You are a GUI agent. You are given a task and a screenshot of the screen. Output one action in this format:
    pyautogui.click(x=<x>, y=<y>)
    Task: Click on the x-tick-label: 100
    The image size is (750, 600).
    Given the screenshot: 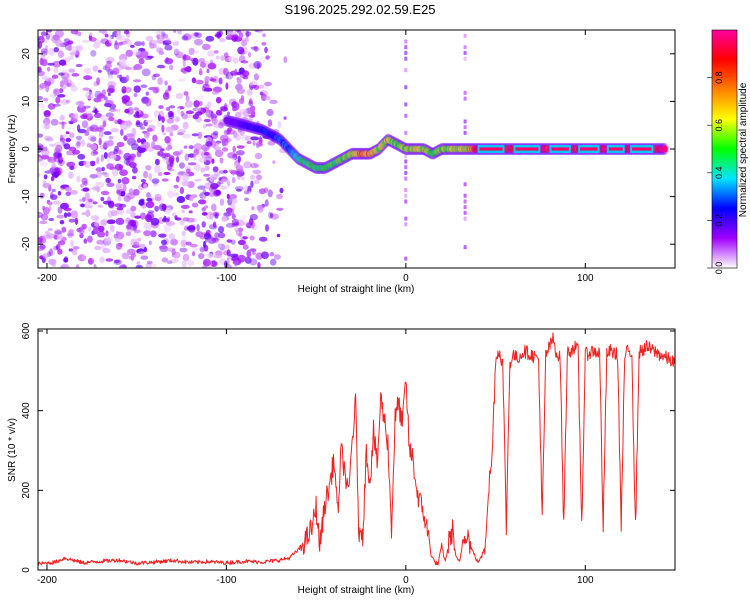 What is the action you would take?
    pyautogui.click(x=585, y=580)
    